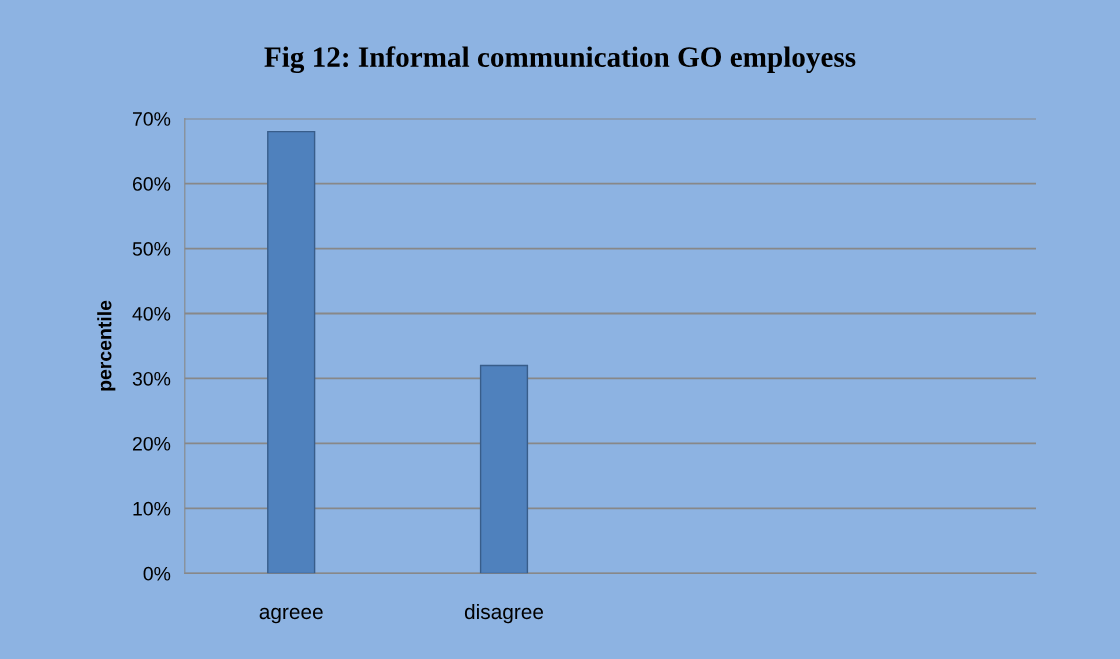 The width and height of the screenshot is (1120, 659). Describe the element at coordinates (151, 184) in the screenshot. I see `y-tick-label: 60%` at that location.